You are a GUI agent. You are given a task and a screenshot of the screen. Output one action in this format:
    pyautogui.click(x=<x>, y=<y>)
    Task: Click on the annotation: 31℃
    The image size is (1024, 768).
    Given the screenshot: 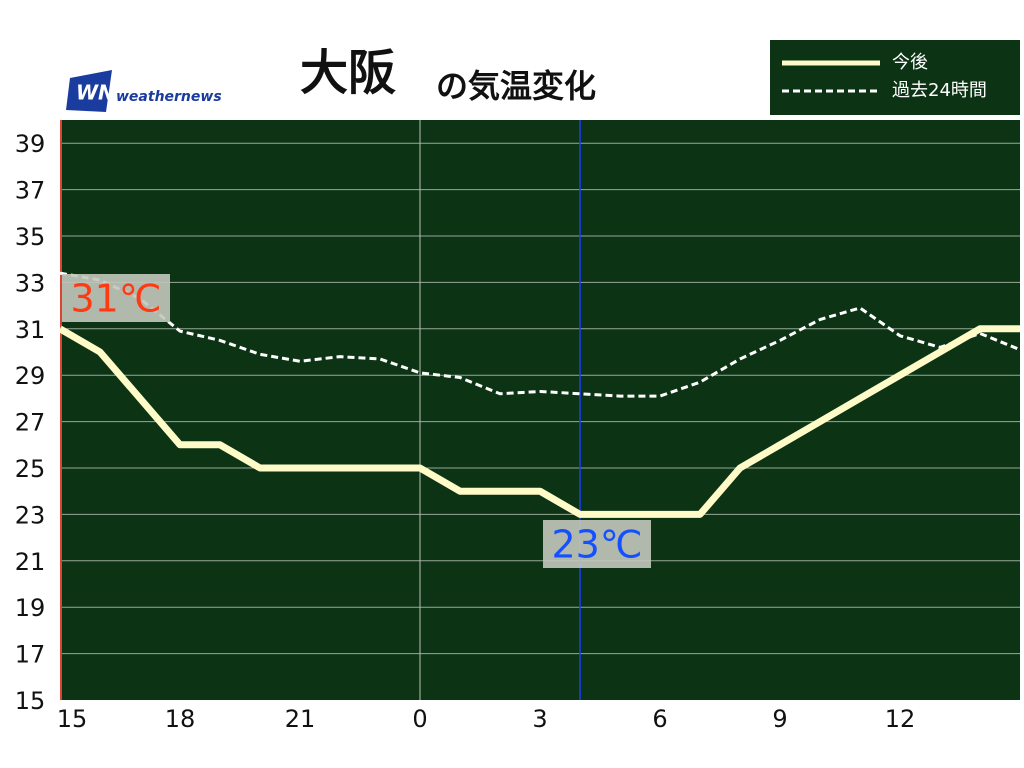 What is the action you would take?
    pyautogui.click(x=115, y=299)
    